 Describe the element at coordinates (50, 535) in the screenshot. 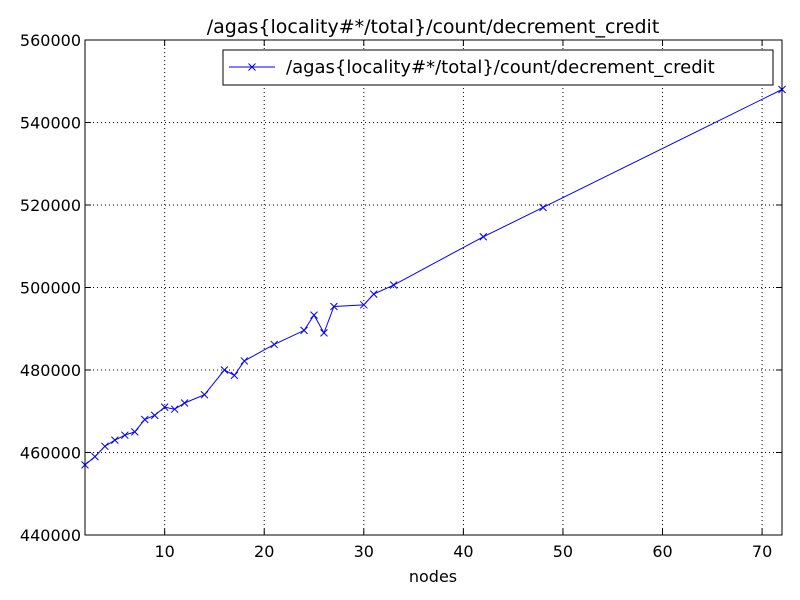

I see `y-tick-label: 440000` at that location.